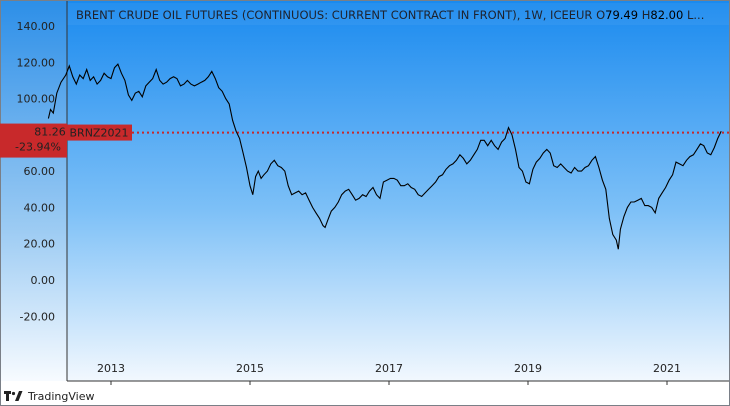 This screenshot has height=406, width=730. I want to click on footer: TradingView, so click(49, 396).